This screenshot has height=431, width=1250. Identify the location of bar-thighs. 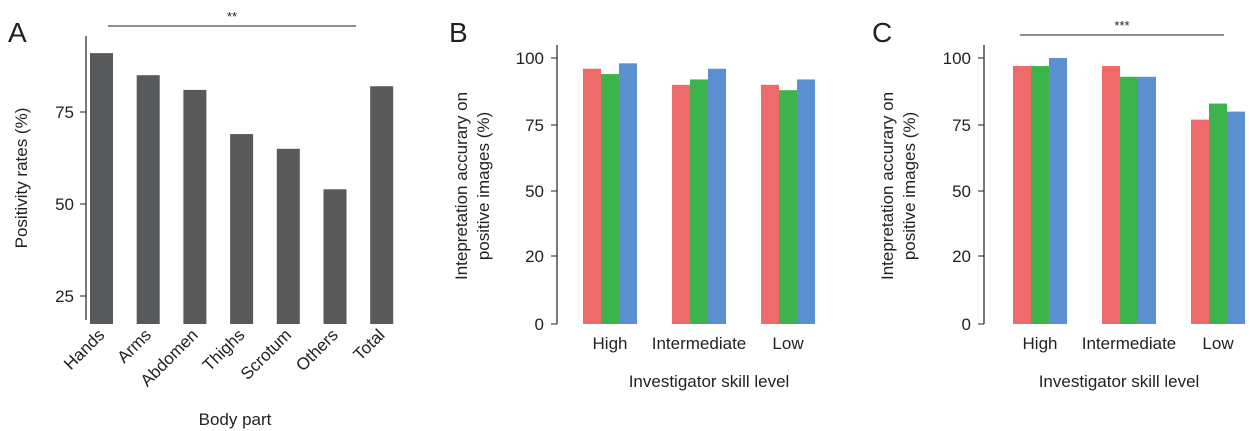
(242, 229).